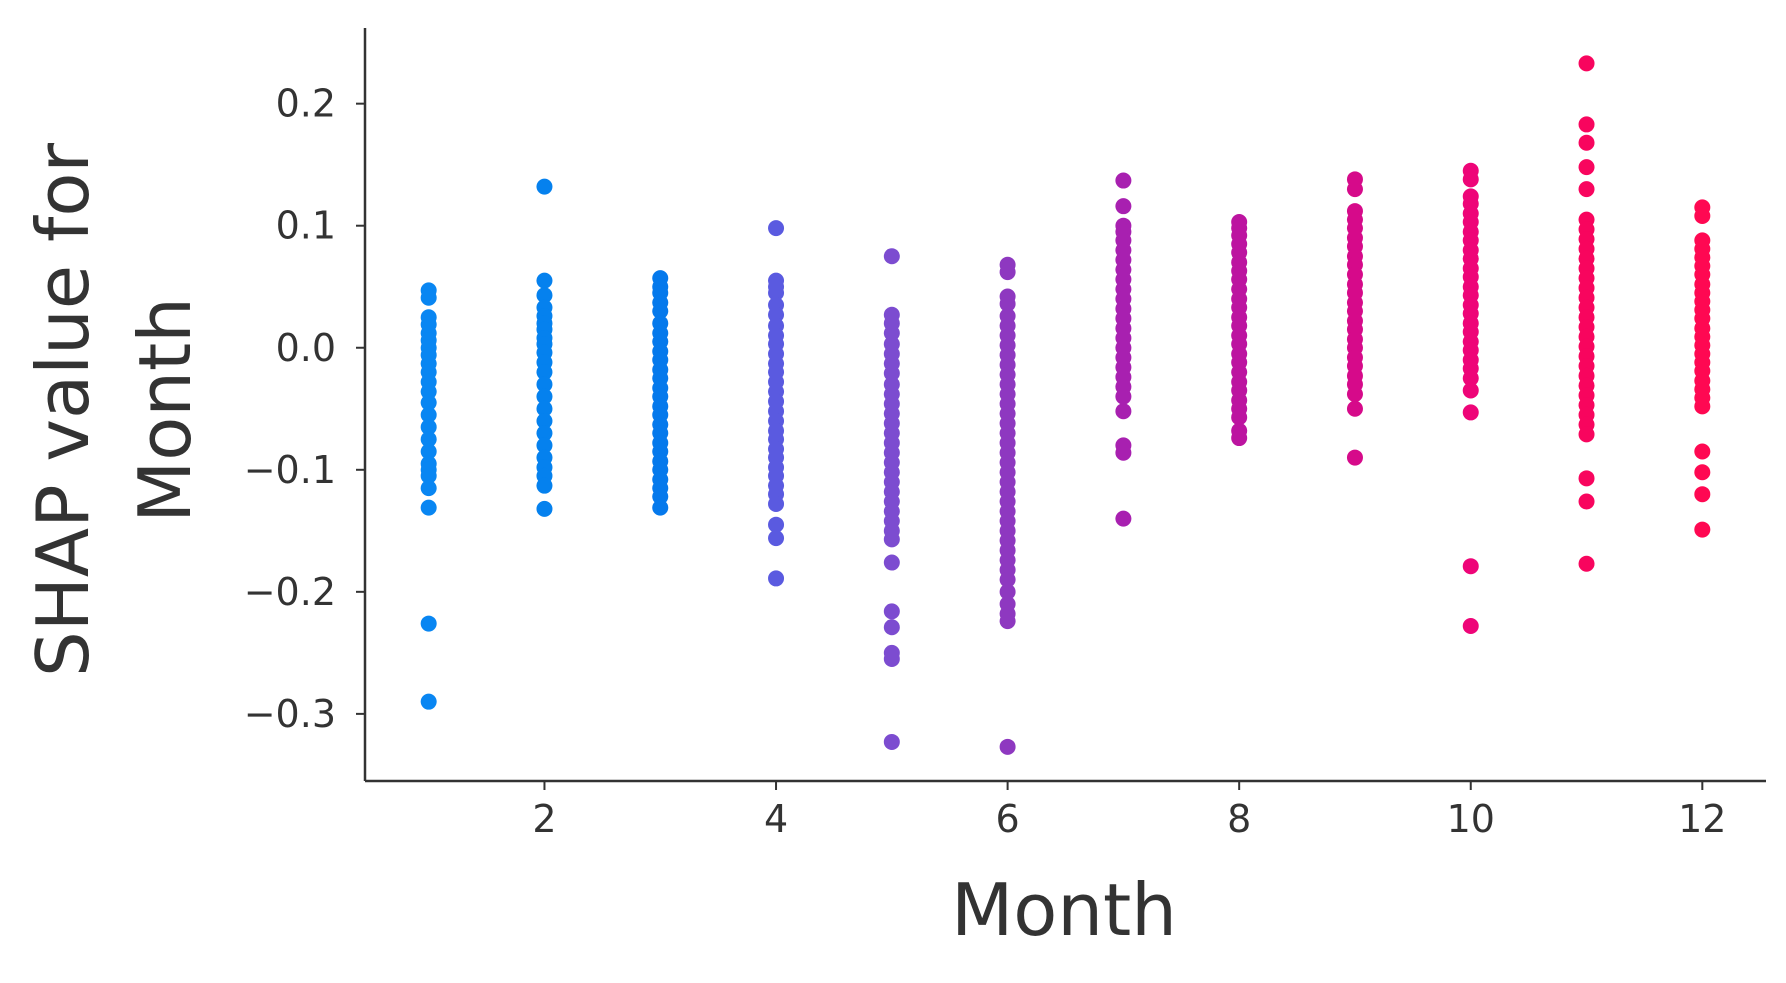 The height and width of the screenshot is (983, 1786). I want to click on x-tick-label: 4, so click(776, 819).